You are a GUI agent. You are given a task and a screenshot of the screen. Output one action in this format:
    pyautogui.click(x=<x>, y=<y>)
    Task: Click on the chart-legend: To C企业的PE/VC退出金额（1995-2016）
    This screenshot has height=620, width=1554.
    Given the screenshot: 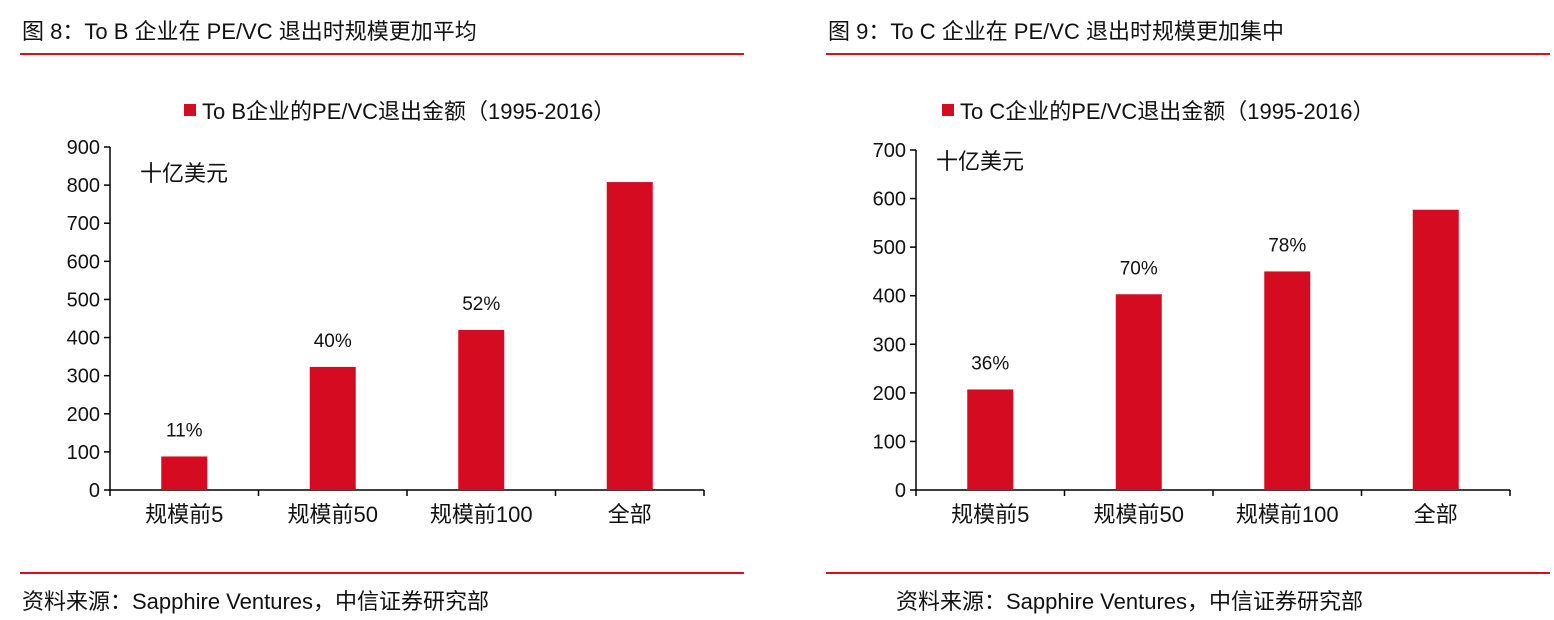 What is the action you would take?
    pyautogui.click(x=1158, y=110)
    